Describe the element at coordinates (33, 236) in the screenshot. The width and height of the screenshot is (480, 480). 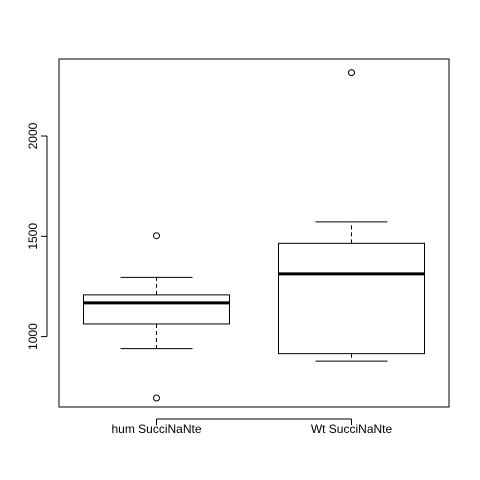
I see `y-tick-label: 1500` at that location.